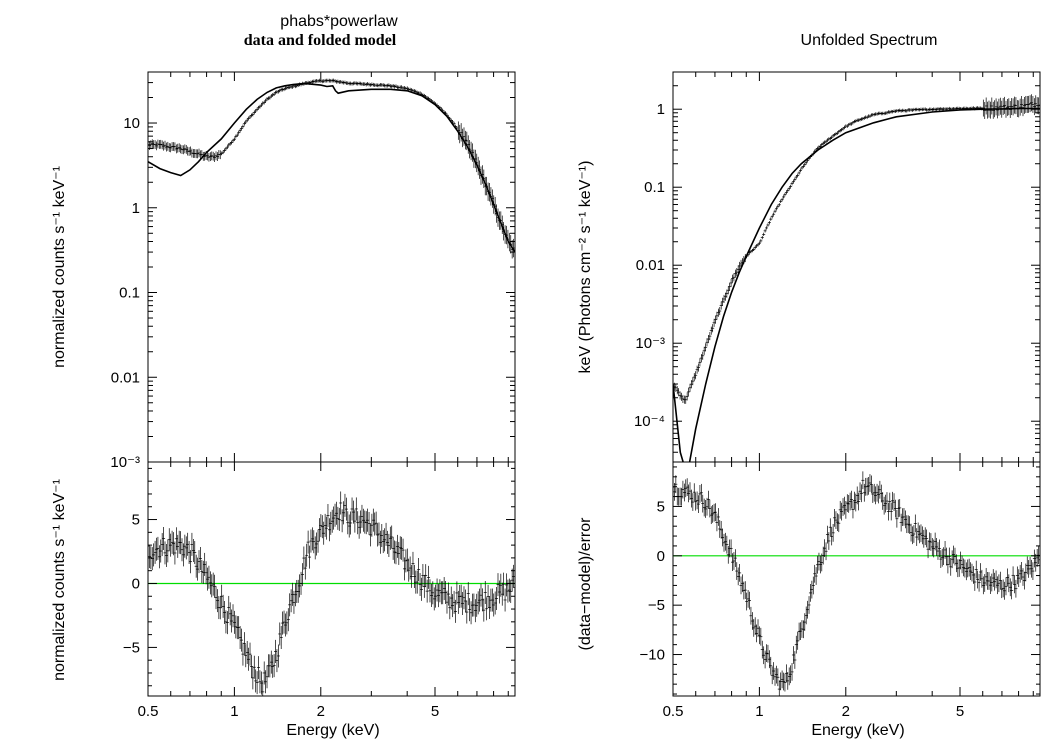 This screenshot has height=740, width=1042. What do you see at coordinates (869, 40) in the screenshot?
I see `right-chart-title: Unfolded Spectrum` at bounding box center [869, 40].